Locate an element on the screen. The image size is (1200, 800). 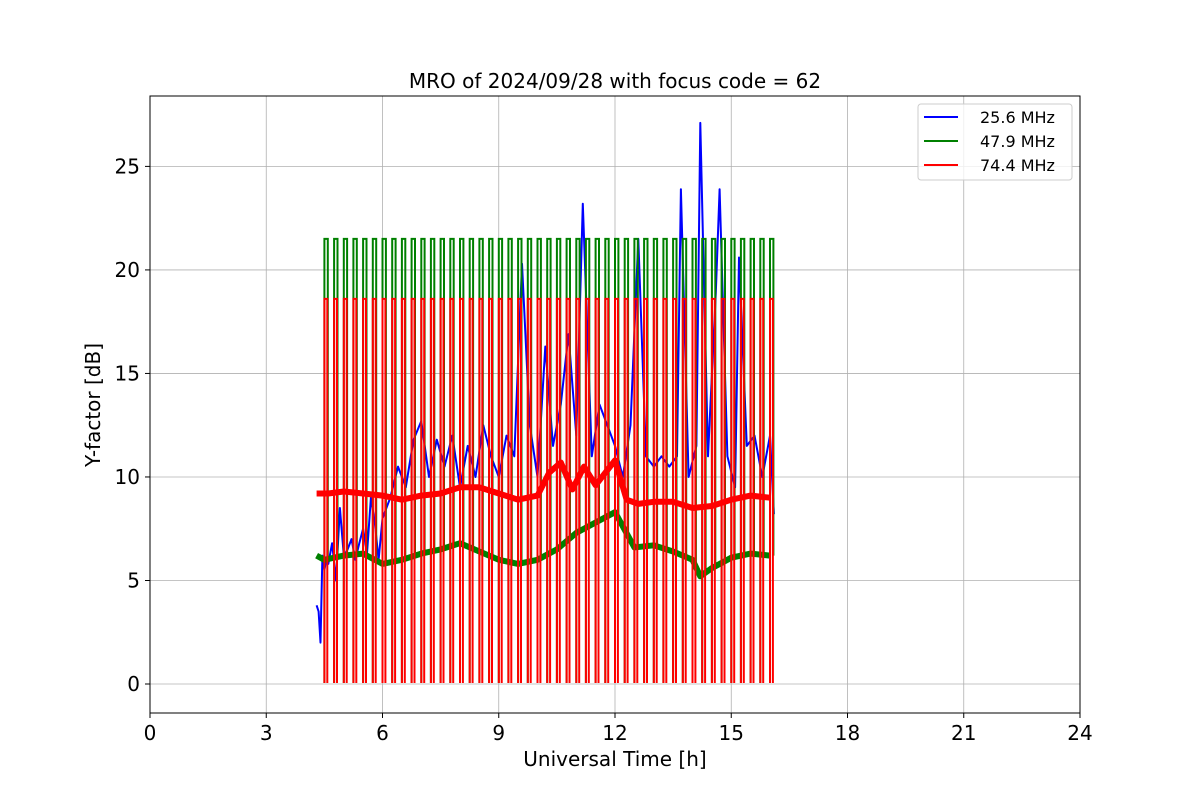
chart-title: MRO of 2024/09/28 with focus code = 62 is located at coordinates (615, 81).